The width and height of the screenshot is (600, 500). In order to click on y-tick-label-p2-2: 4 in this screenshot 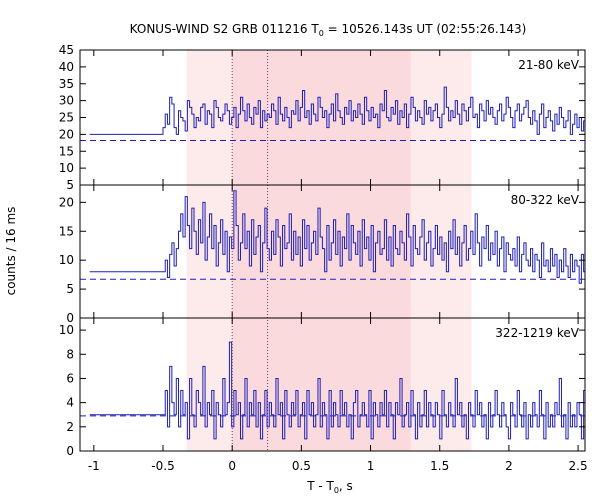, I will do `click(70, 403)`.